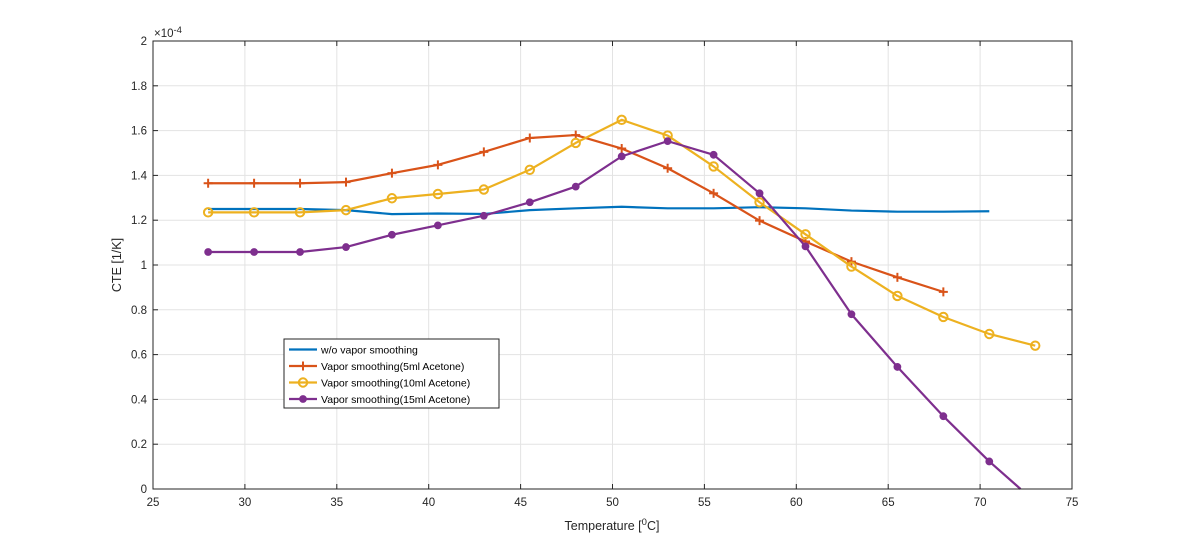  I want to click on y-tick-label: 2, so click(144, 42).